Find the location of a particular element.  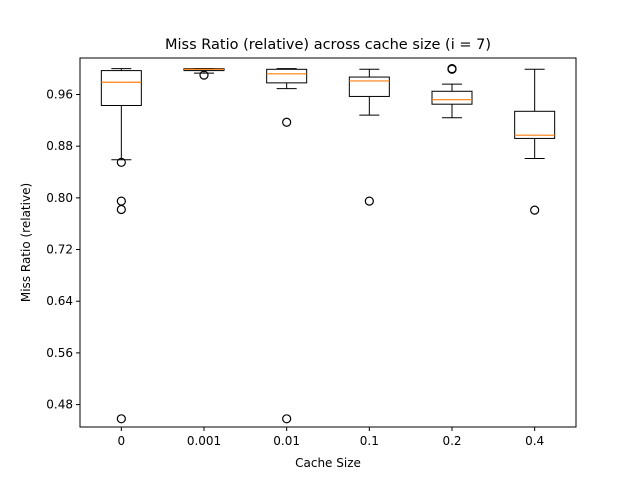

x-tick-label: 0.001 is located at coordinates (204, 441).